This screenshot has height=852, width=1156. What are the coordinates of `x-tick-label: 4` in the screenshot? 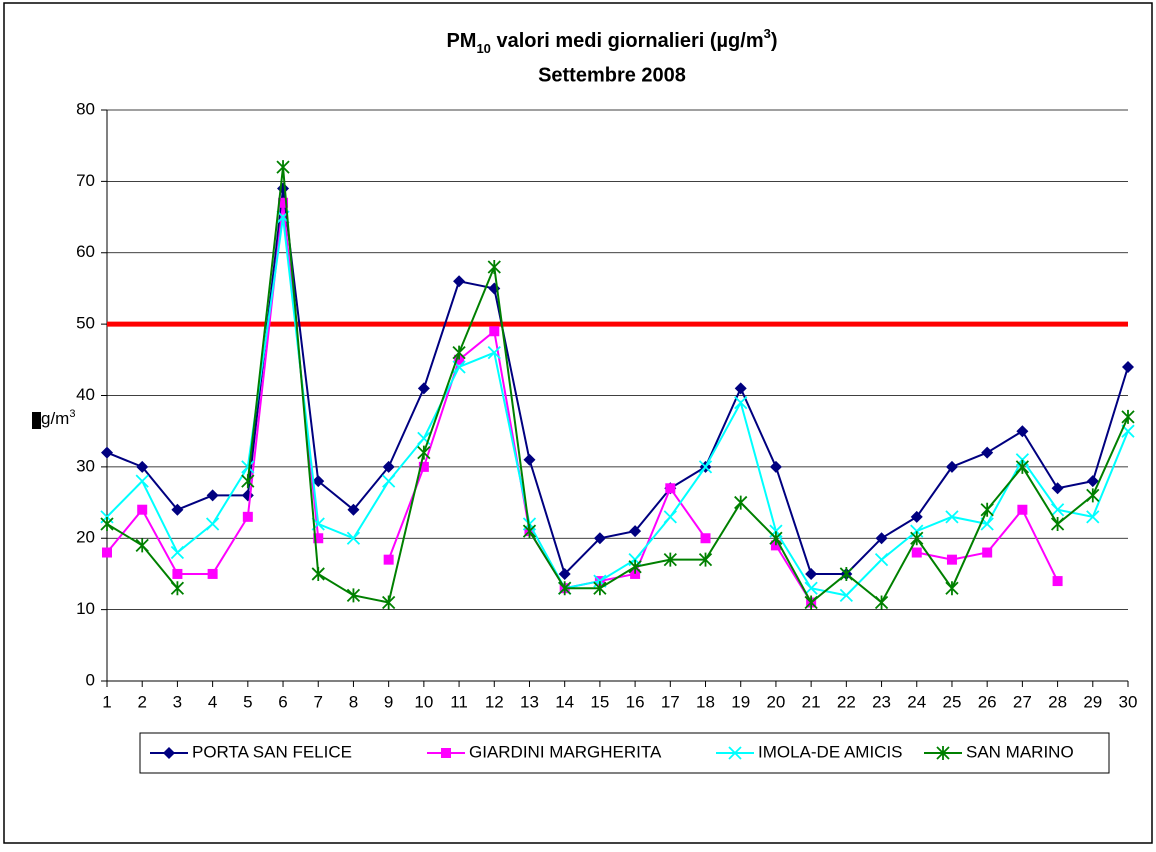 It's located at (212, 701).